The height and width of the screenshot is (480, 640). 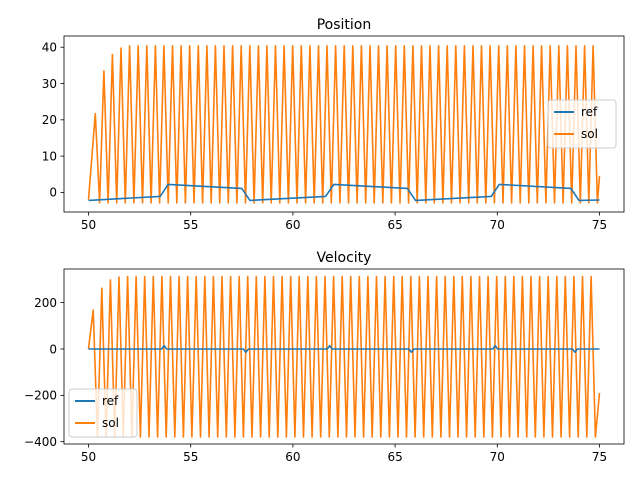 What do you see at coordinates (88, 225) in the screenshot?
I see `position-xtick-label: 50` at bounding box center [88, 225].